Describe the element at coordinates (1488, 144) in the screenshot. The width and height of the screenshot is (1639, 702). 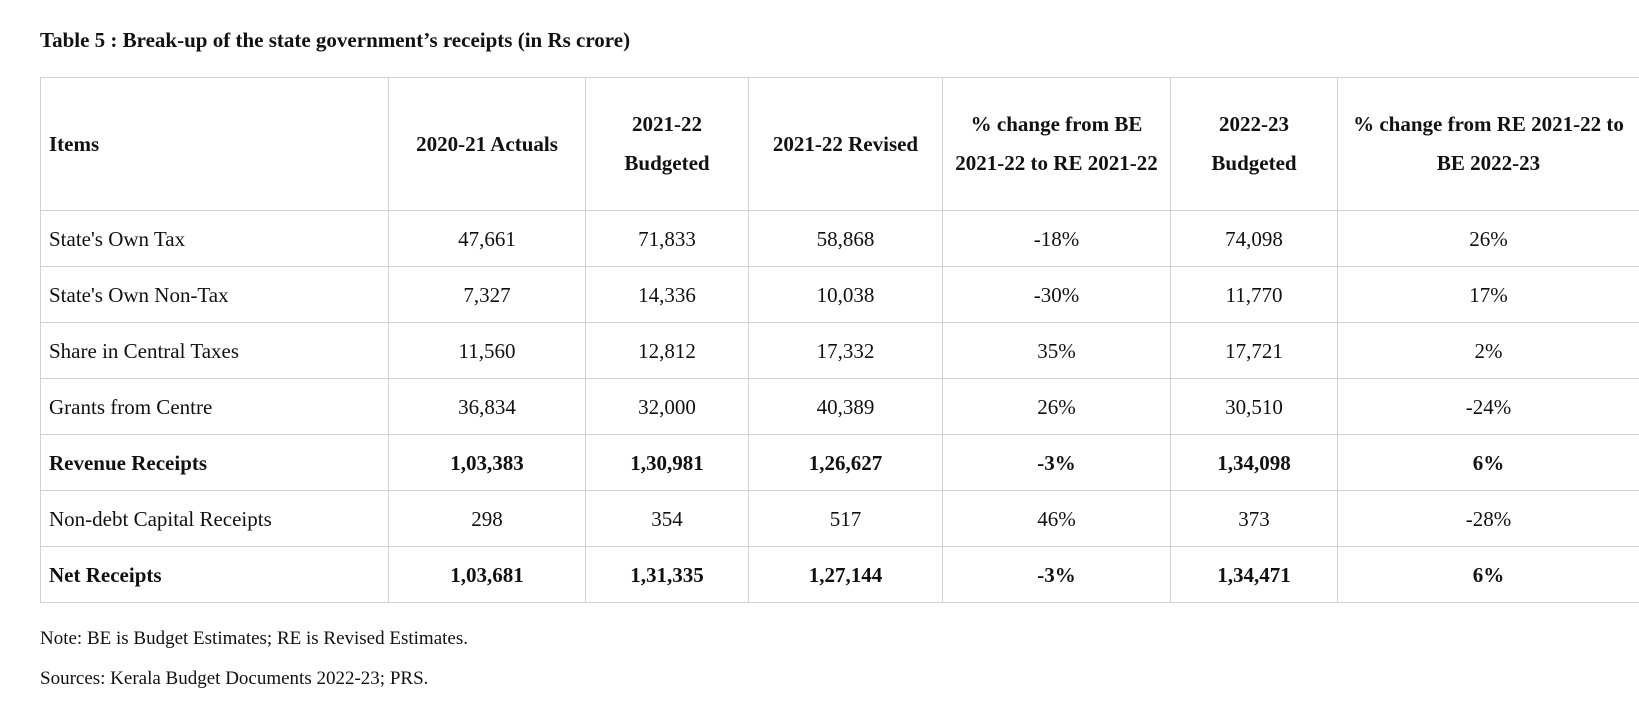
I see `column-header: % change from RE 2021-22 to BE 2022-23` at that location.